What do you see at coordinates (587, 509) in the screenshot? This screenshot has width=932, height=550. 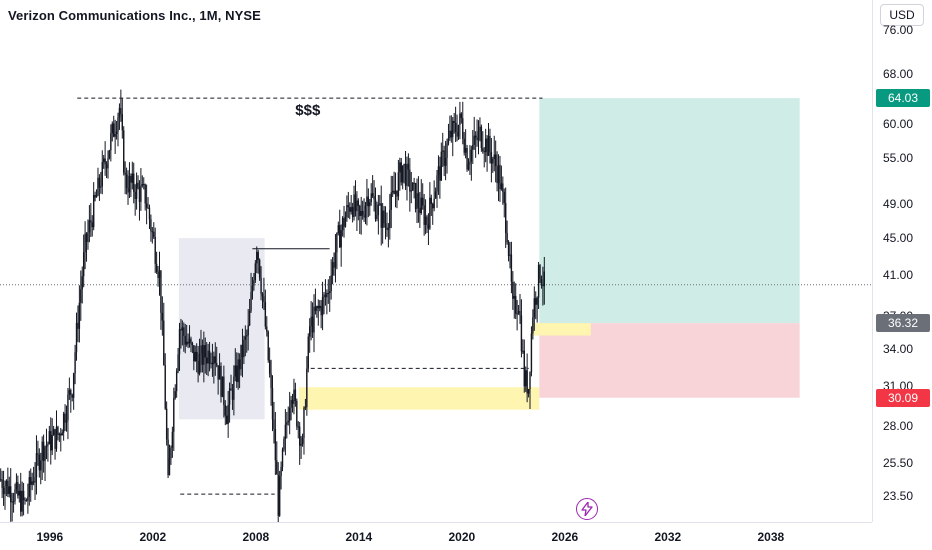 I see `bolt-icon` at bounding box center [587, 509].